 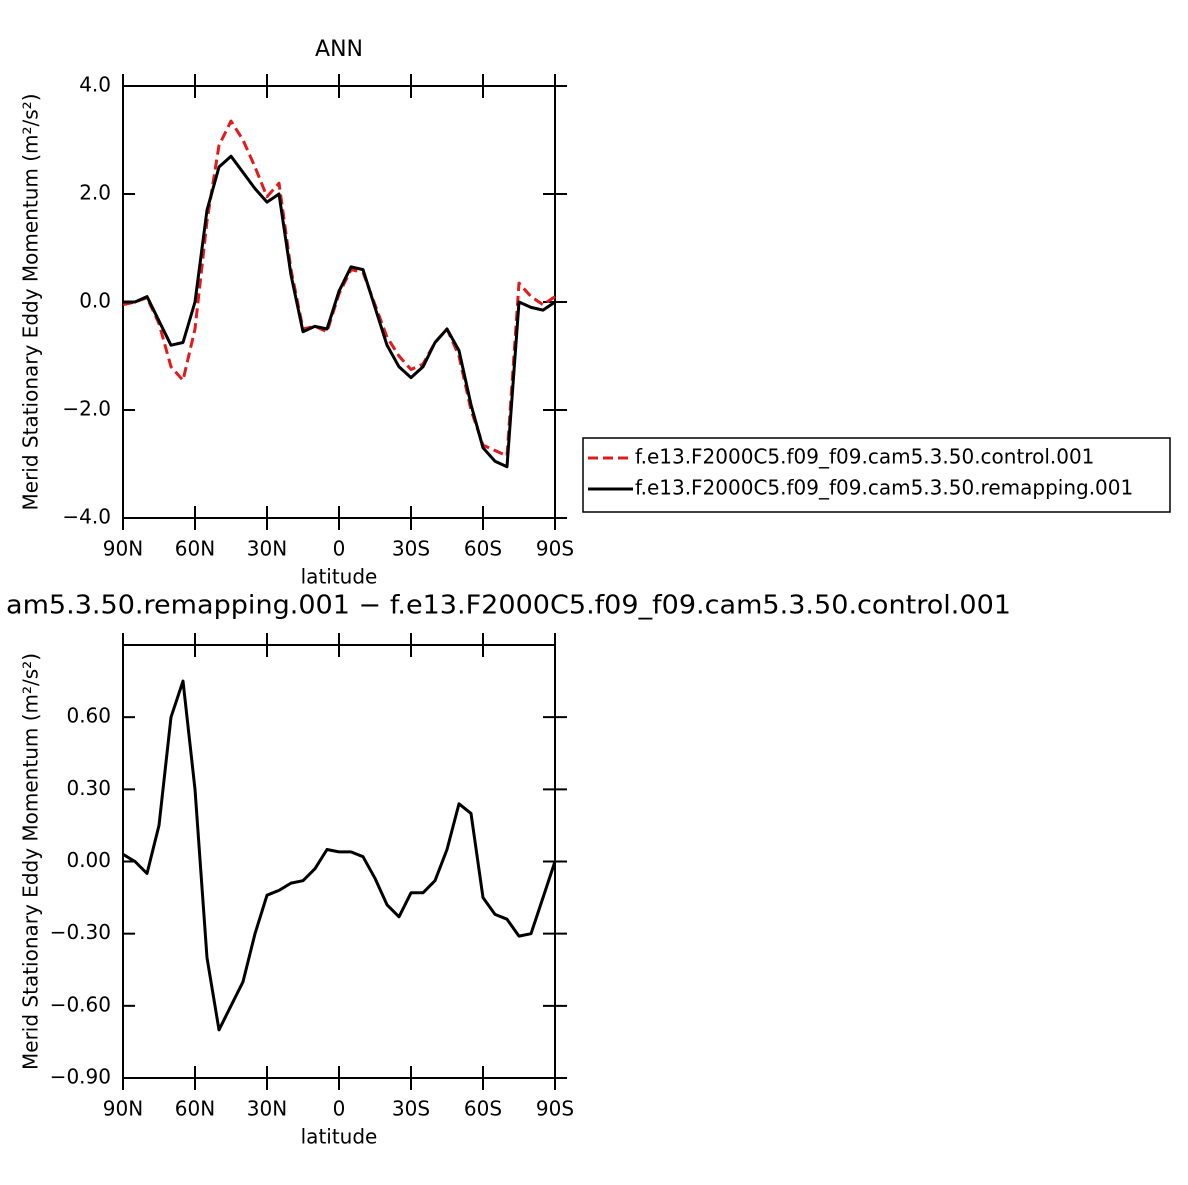 What do you see at coordinates (876, 475) in the screenshot?
I see `legend-box` at bounding box center [876, 475].